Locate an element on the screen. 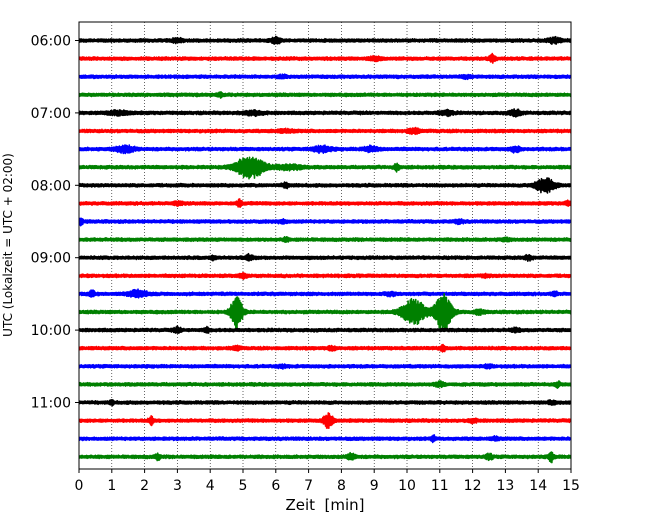 The height and width of the screenshot is (524, 650). y-tick-label: 06:00 is located at coordinates (51, 42).